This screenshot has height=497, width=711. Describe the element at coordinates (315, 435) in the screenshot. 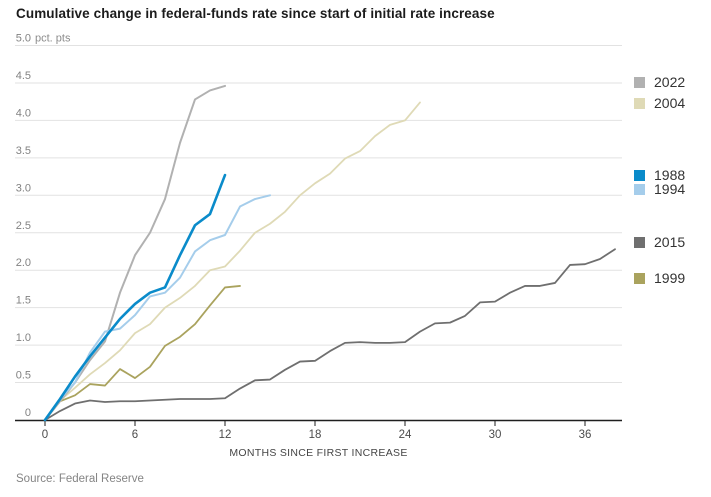

I see `x-tick-label: 18` at that location.